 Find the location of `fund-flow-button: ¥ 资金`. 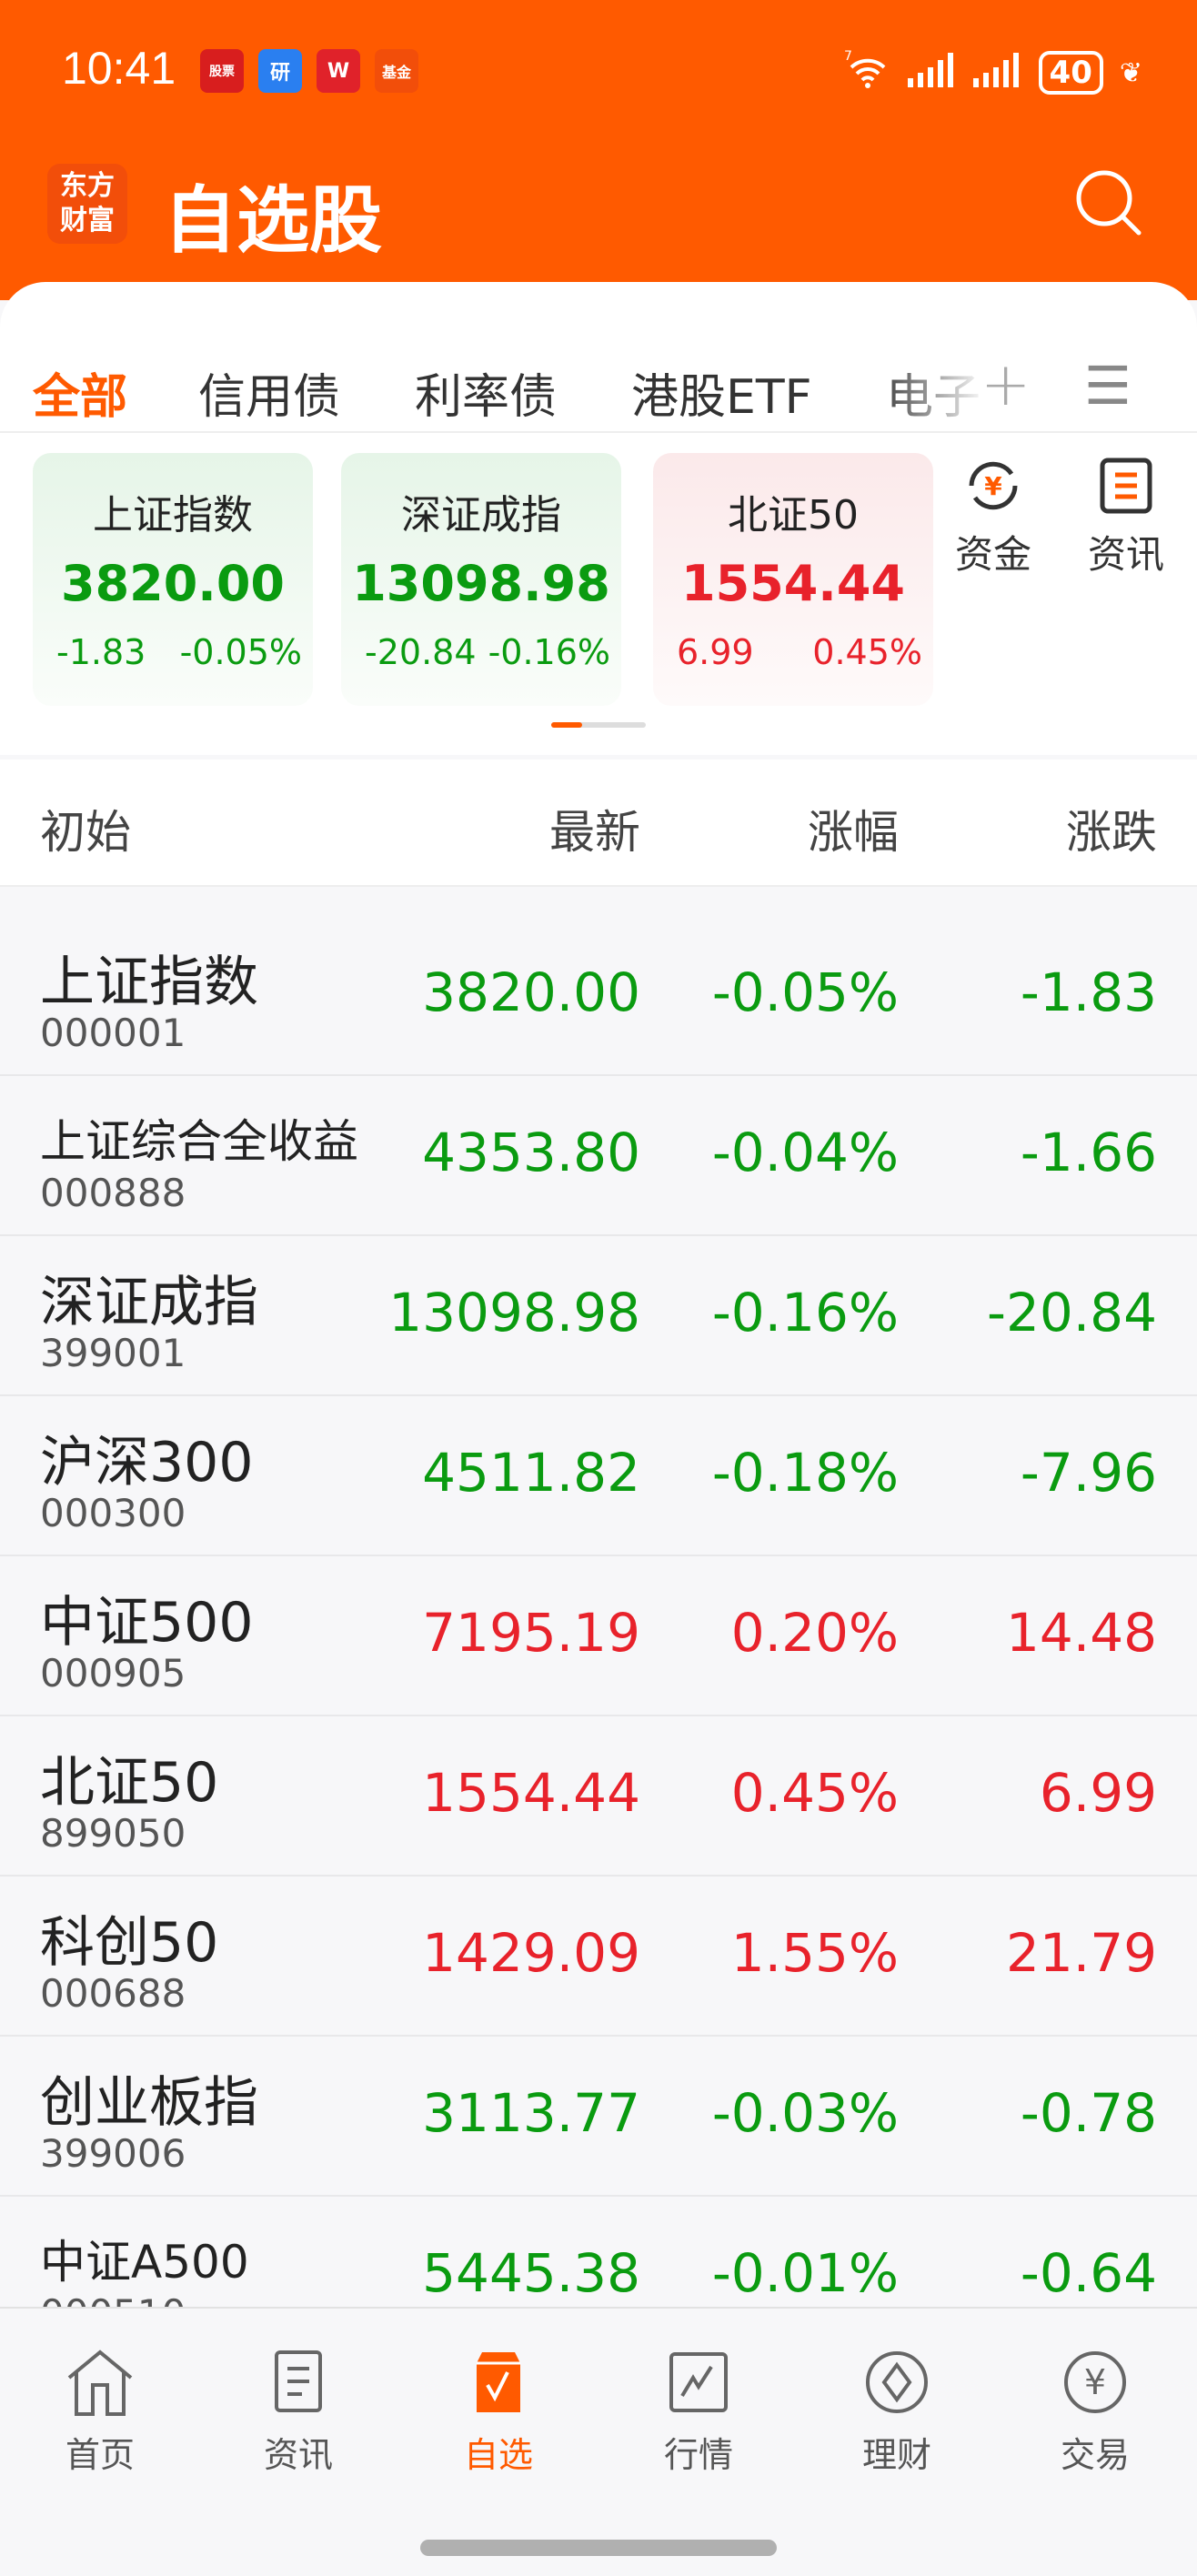

fund-flow-button: ¥ 资金 is located at coordinates (993, 518).